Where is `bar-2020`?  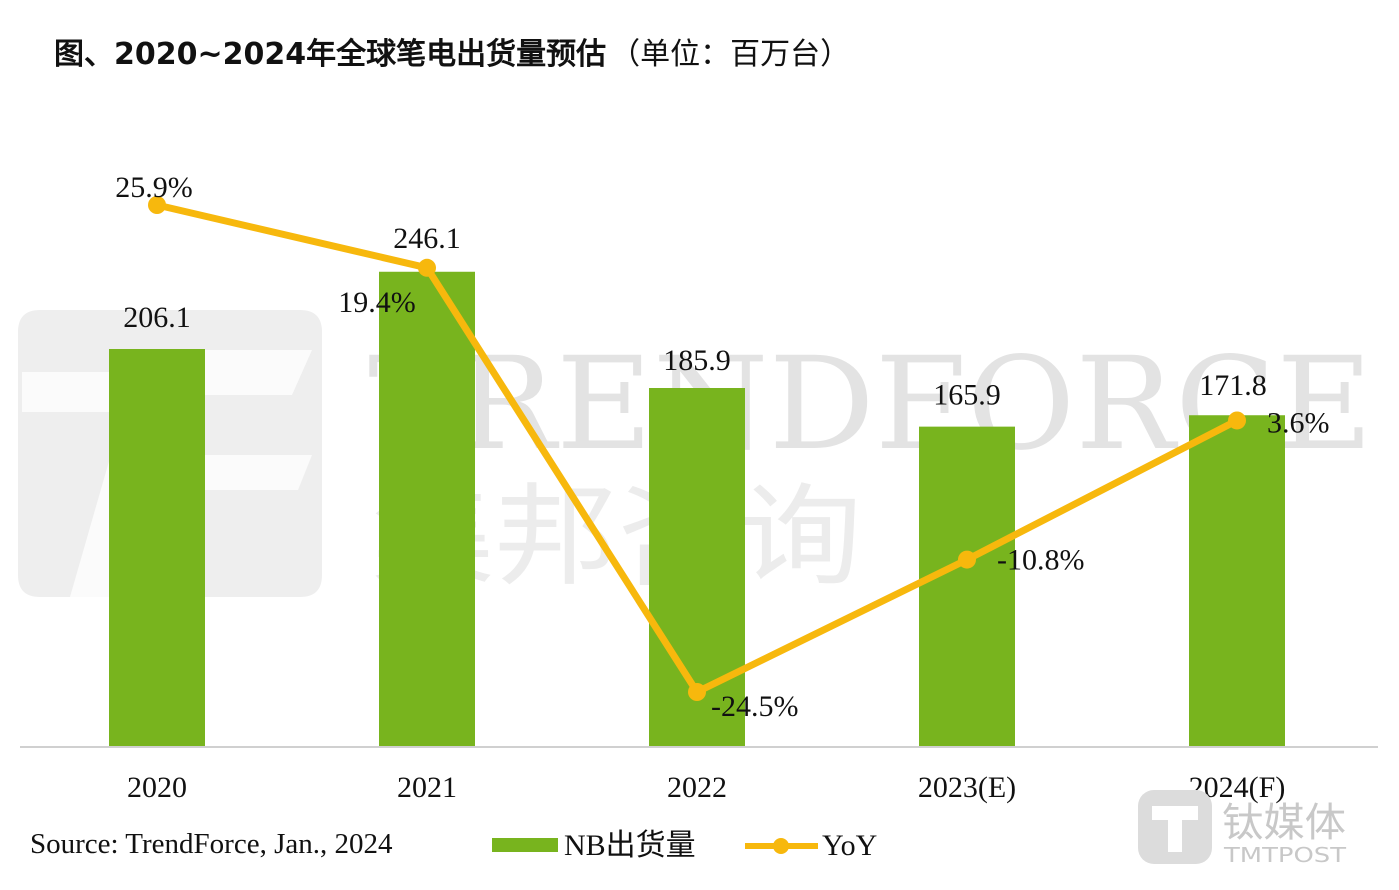
bar-2020 is located at coordinates (157, 548).